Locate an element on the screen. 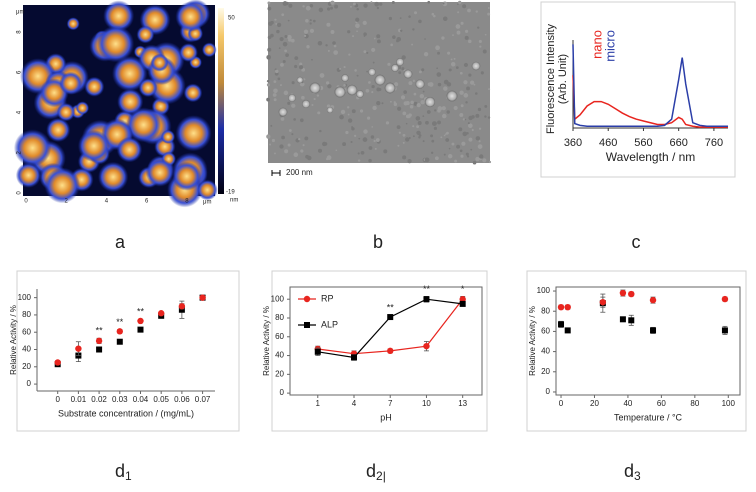  x-tick-label: 1 is located at coordinates (318, 403).